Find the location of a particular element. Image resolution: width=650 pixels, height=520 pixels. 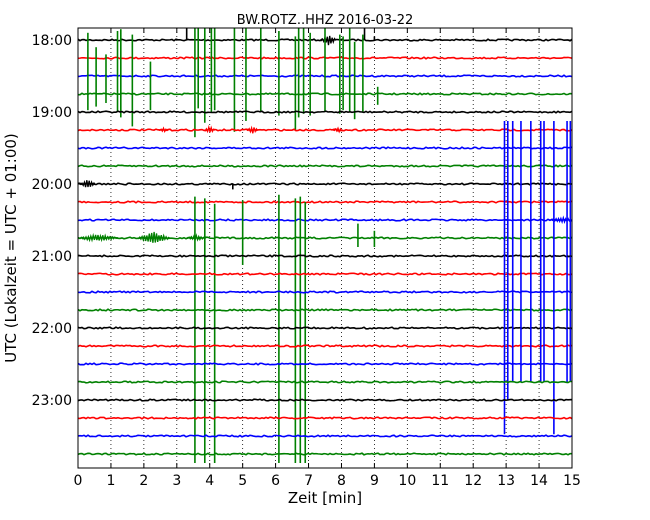

y-tick-label: 18:00 is located at coordinates (52, 41).